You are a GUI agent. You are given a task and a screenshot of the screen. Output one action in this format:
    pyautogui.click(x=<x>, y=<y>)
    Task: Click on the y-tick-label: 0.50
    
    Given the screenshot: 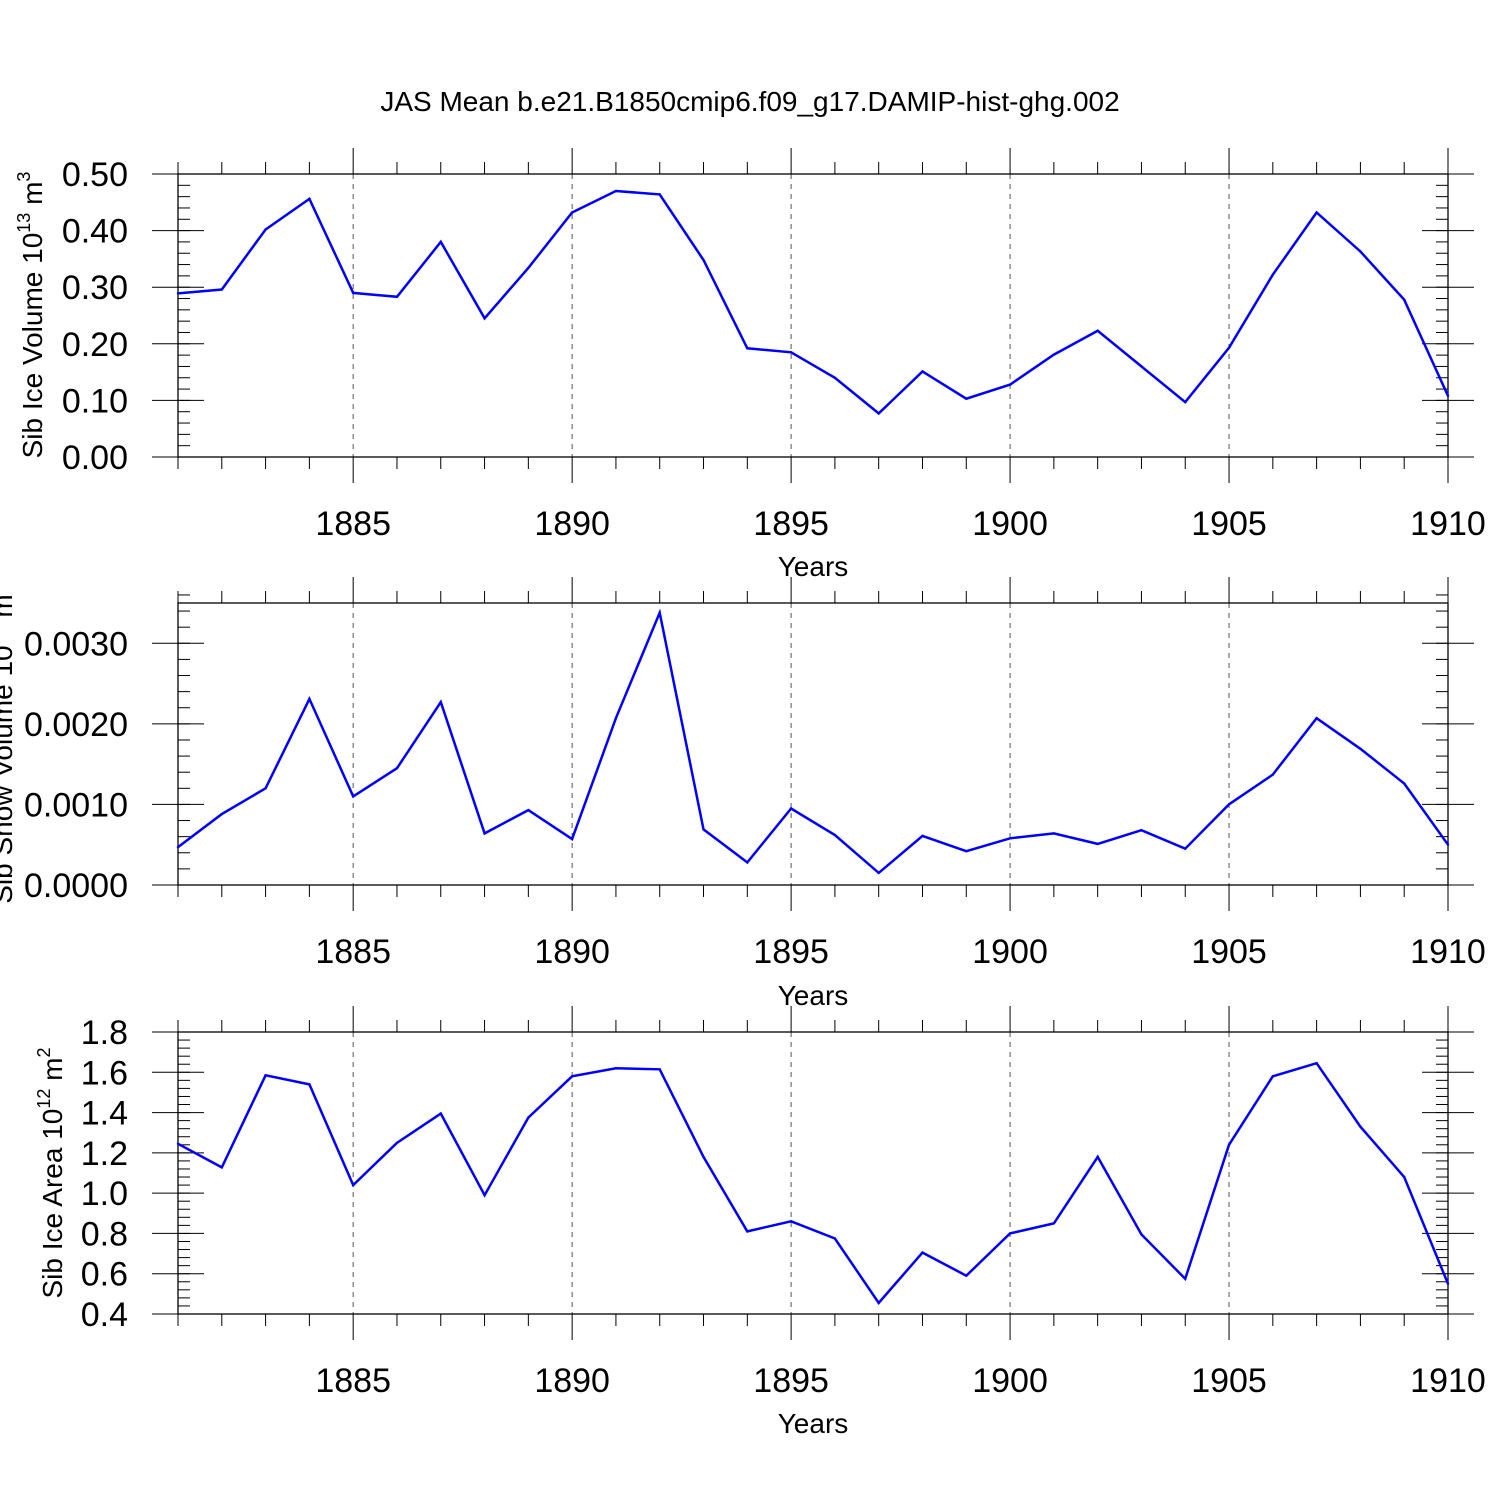 What is the action you would take?
    pyautogui.click(x=95, y=175)
    